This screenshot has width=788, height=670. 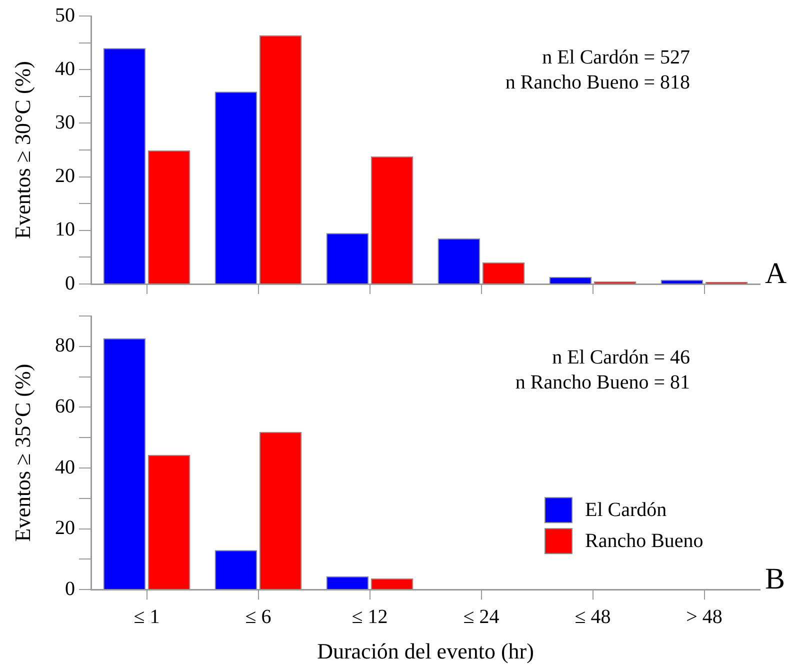 What do you see at coordinates (592, 617) in the screenshot?
I see `x-tick-label: ≤ 48` at bounding box center [592, 617].